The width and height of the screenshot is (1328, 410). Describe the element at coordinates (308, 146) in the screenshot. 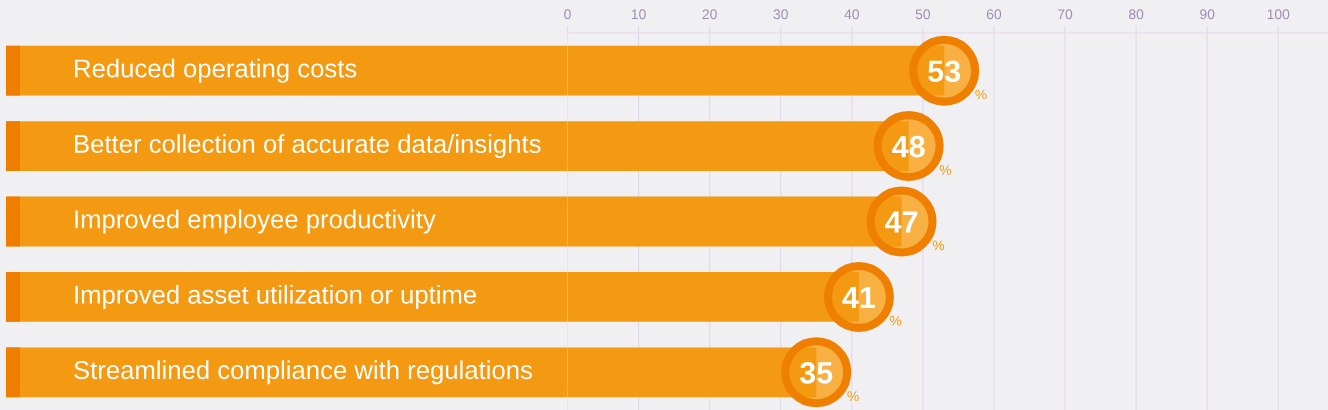

I see `y-tick-label: Better collection of accurate data/insights` at that location.